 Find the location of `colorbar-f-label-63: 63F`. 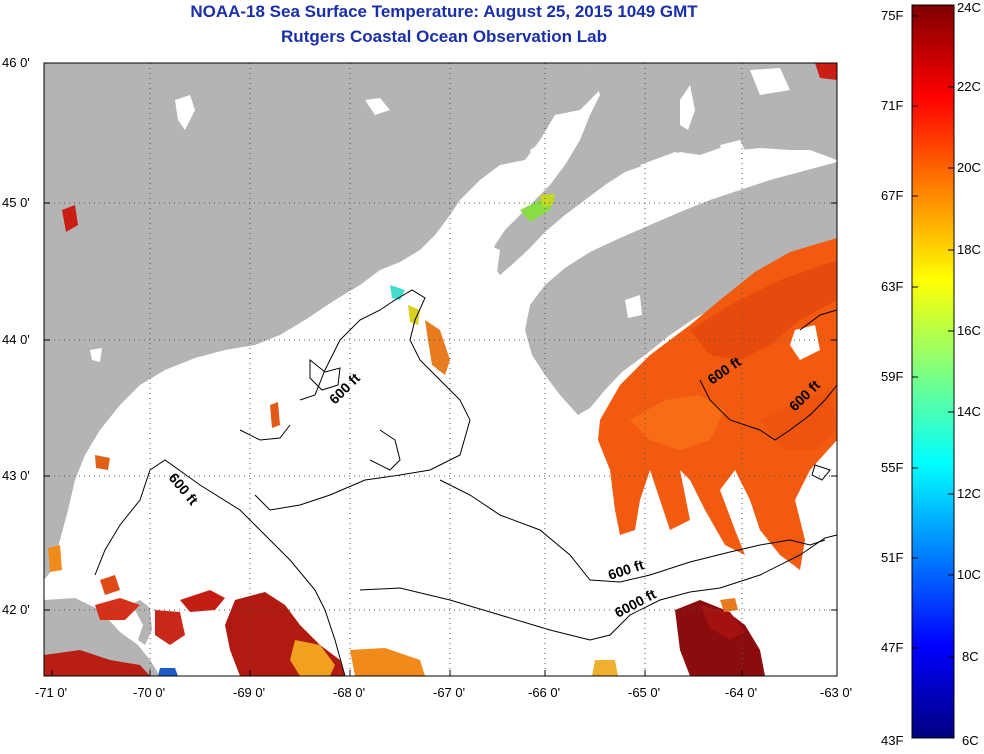

colorbar-f-label-63: 63F is located at coordinates (892, 286).